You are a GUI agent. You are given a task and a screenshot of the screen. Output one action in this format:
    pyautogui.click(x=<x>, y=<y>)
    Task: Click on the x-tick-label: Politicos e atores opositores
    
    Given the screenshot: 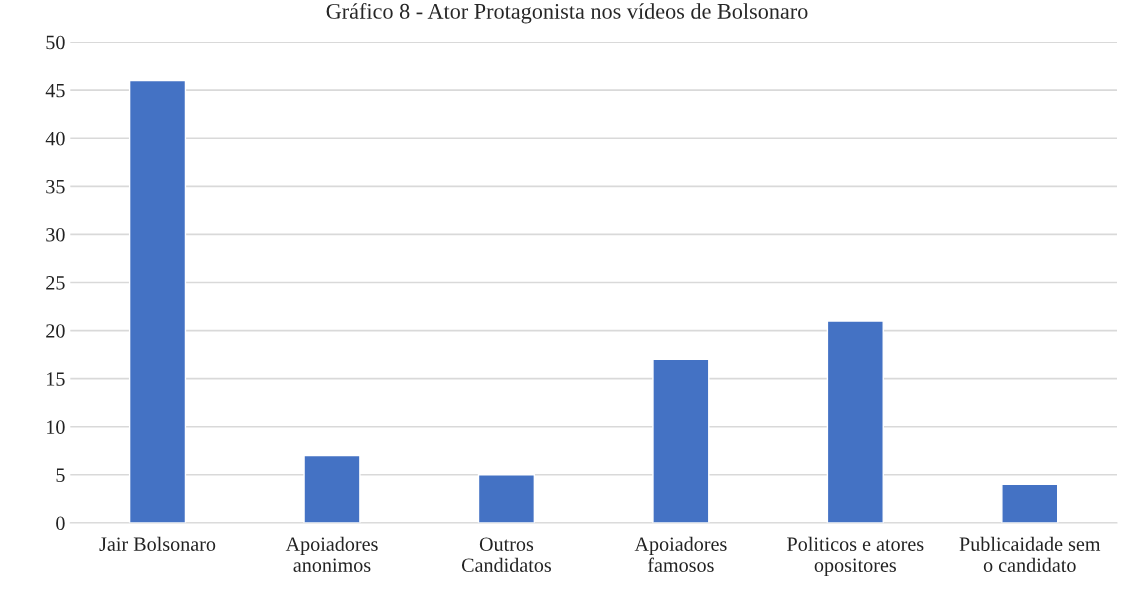 What is the action you would take?
    pyautogui.click(x=855, y=556)
    